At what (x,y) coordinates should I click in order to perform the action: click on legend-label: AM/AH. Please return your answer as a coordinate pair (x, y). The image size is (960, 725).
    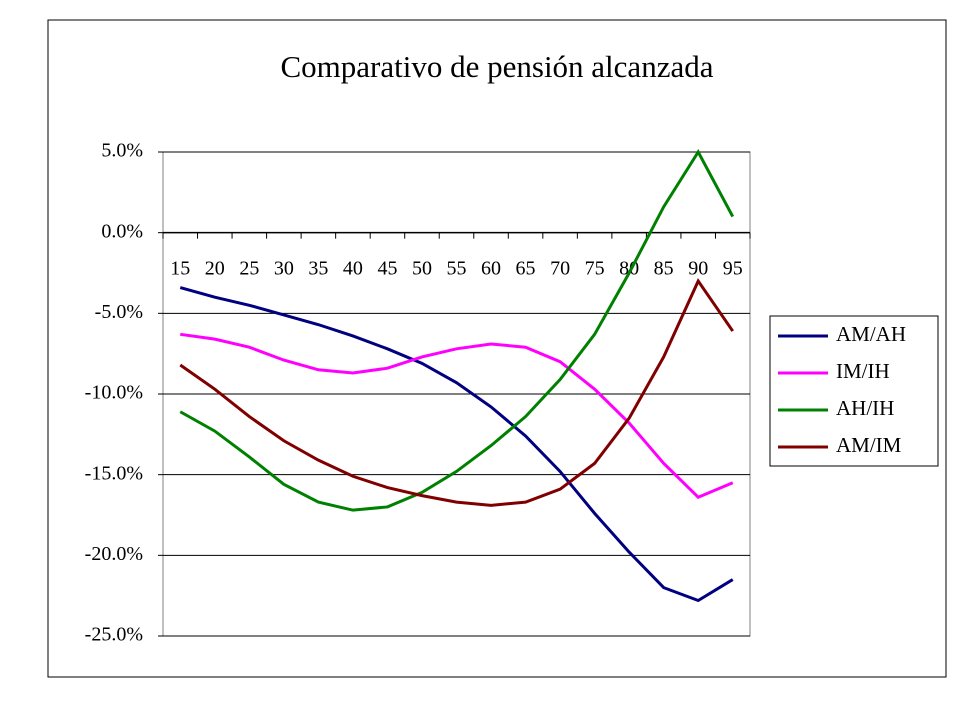
    Looking at the image, I should click on (871, 334).